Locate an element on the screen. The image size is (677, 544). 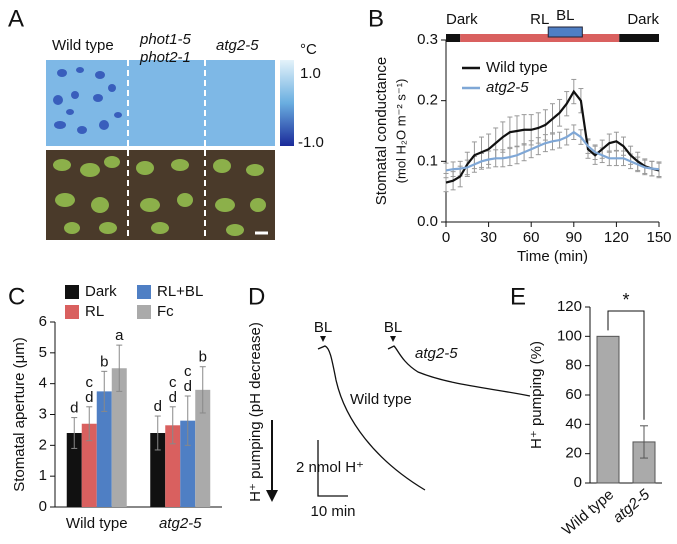
legend-label: RL+BL is located at coordinates (180, 291).